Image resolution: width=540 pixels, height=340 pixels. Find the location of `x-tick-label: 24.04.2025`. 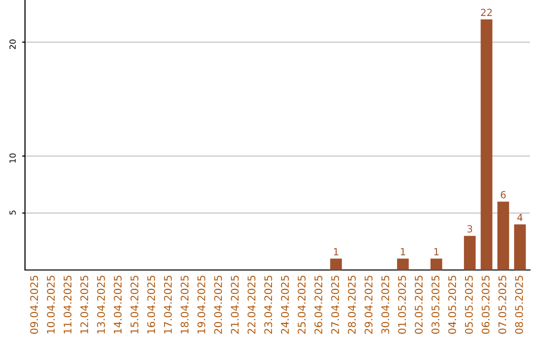

x-tick-label: 24.04.2025 is located at coordinates (285, 305).